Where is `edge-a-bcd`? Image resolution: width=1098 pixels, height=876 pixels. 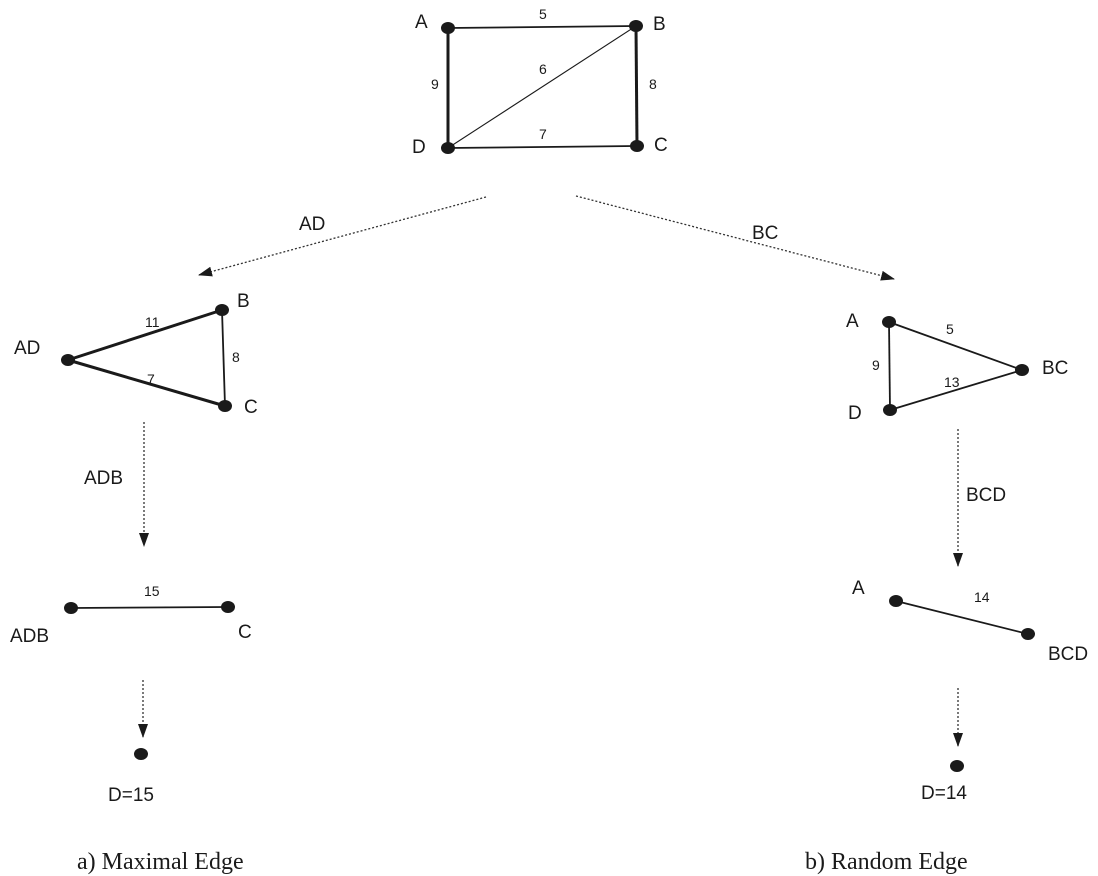
edge-a-bcd is located at coordinates (962, 617).